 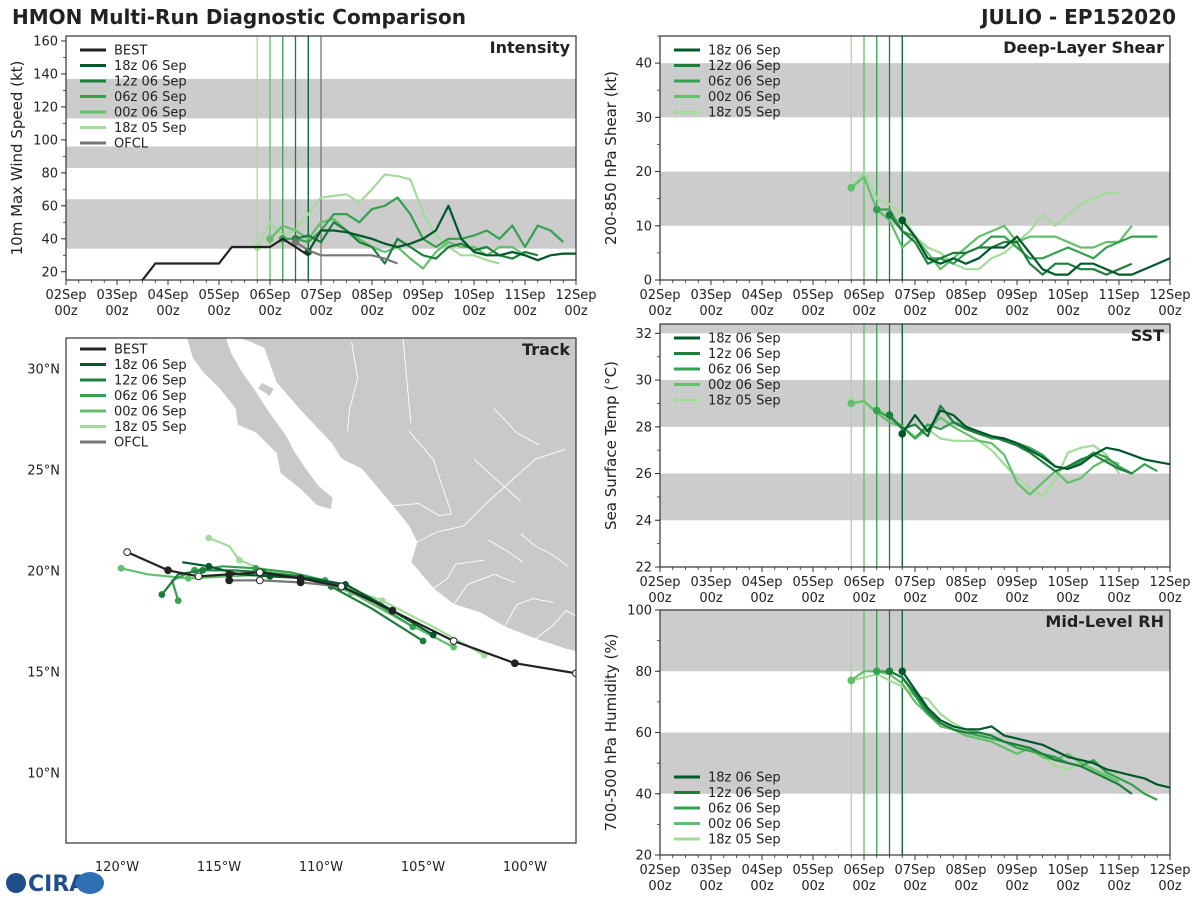 What do you see at coordinates (473, 295) in the screenshot?
I see `intensity-xtick-day: 10Sep` at bounding box center [473, 295].